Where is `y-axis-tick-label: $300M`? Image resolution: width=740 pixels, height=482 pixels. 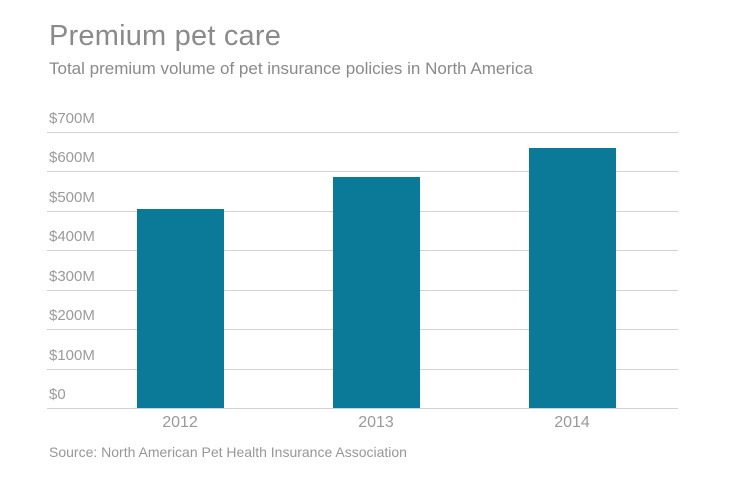
y-axis-tick-label: $300M is located at coordinates (72, 276).